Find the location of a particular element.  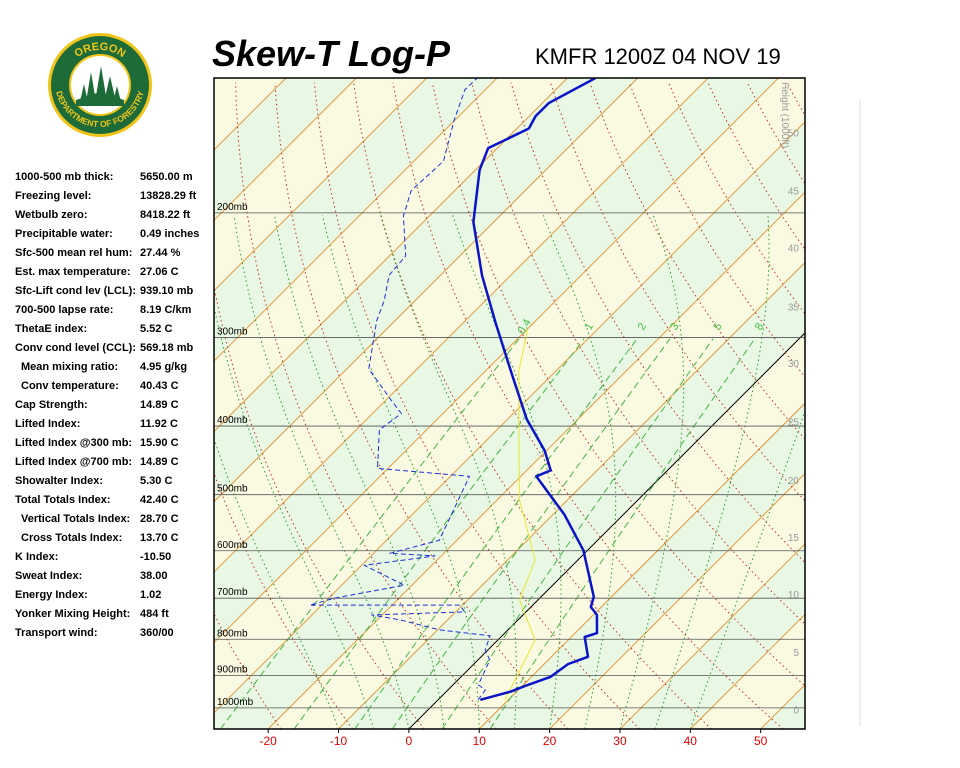

index-value: 27.44 % is located at coordinates (160, 253).